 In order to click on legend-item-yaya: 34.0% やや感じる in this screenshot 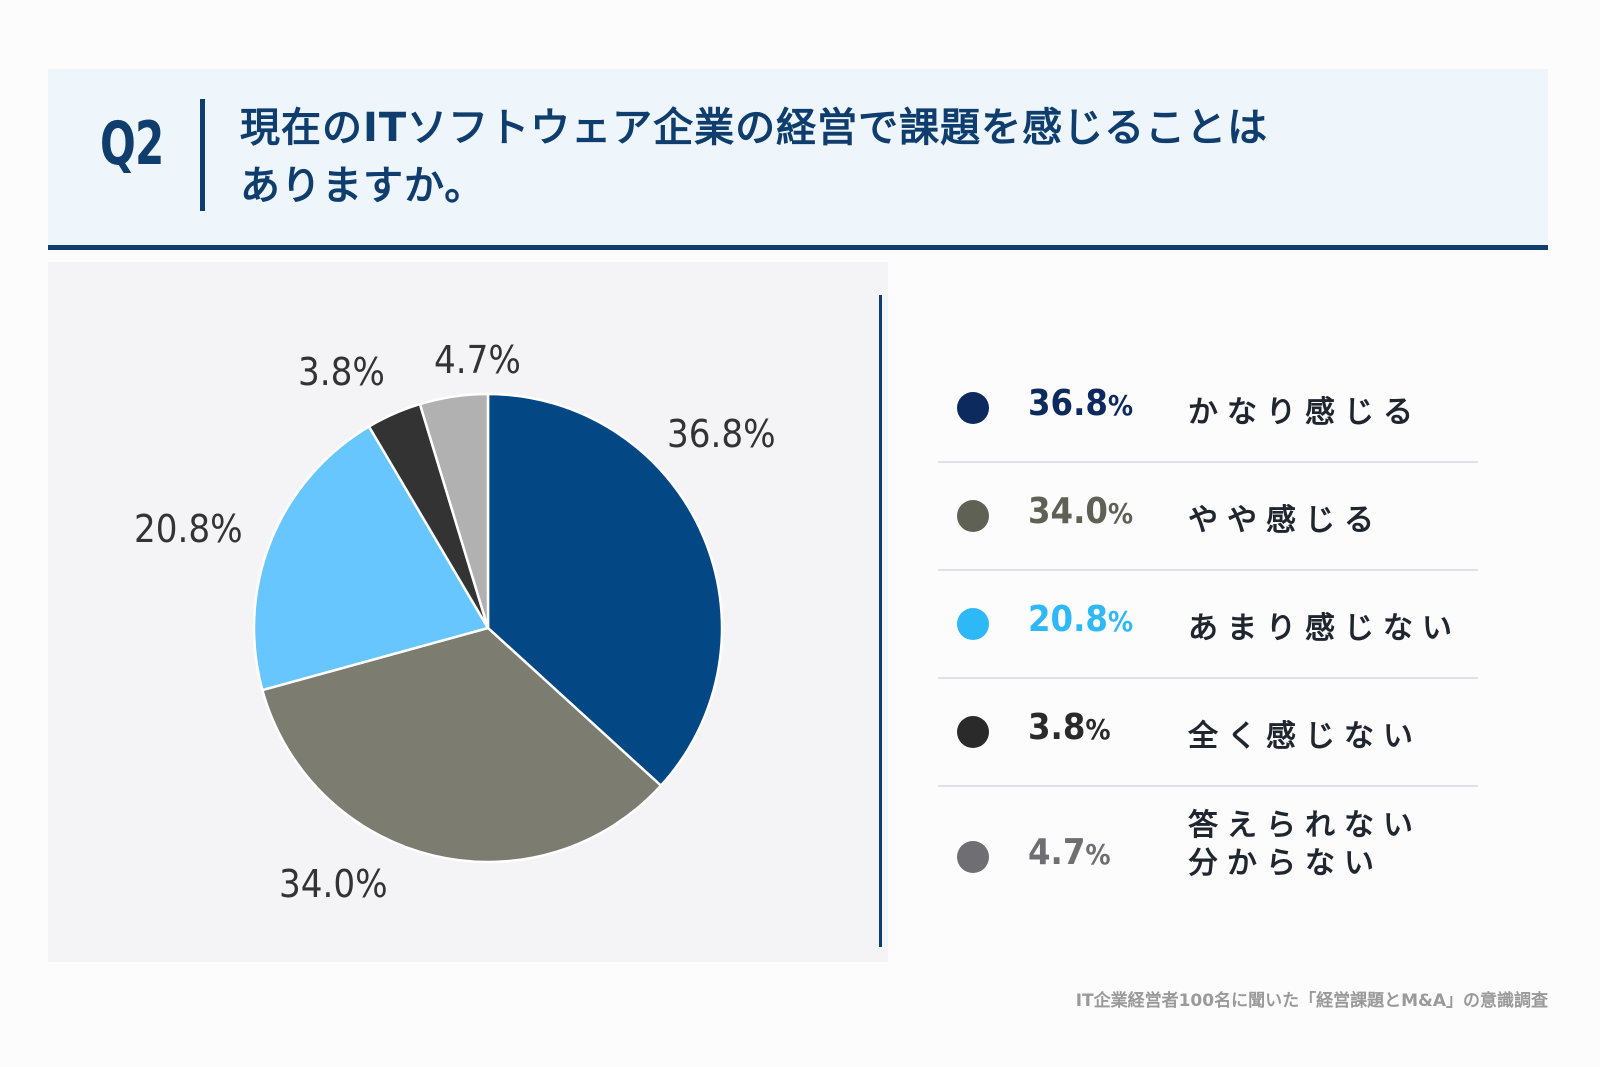, I will do `click(1208, 517)`.